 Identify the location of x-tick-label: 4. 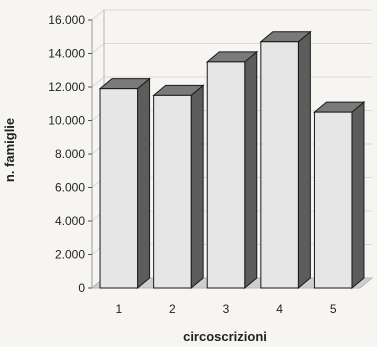
(279, 309).